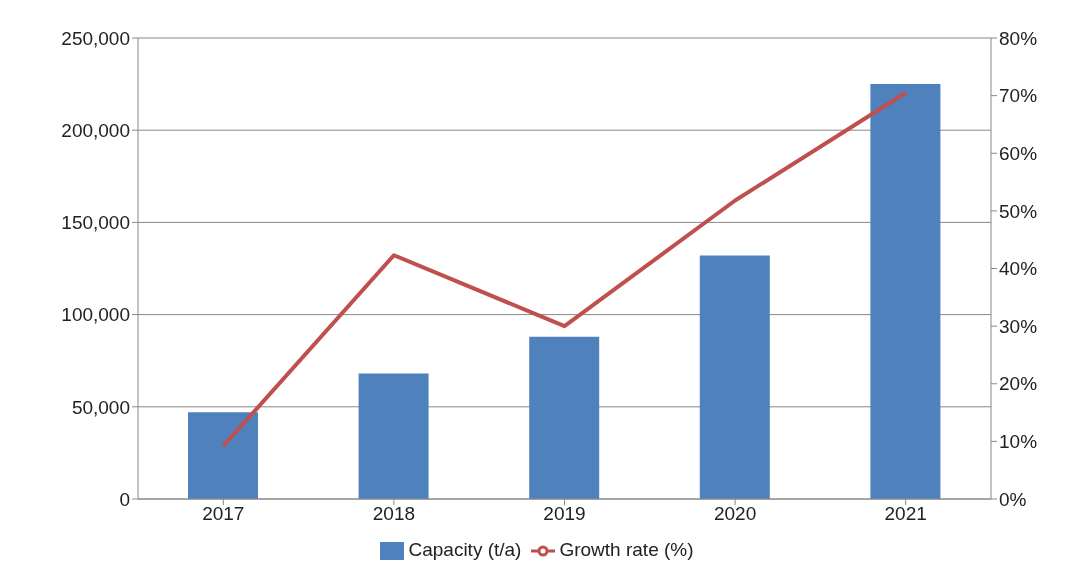 The height and width of the screenshot is (576, 1084). What do you see at coordinates (100, 407) in the screenshot?
I see `y-tick-label: 50,000` at bounding box center [100, 407].